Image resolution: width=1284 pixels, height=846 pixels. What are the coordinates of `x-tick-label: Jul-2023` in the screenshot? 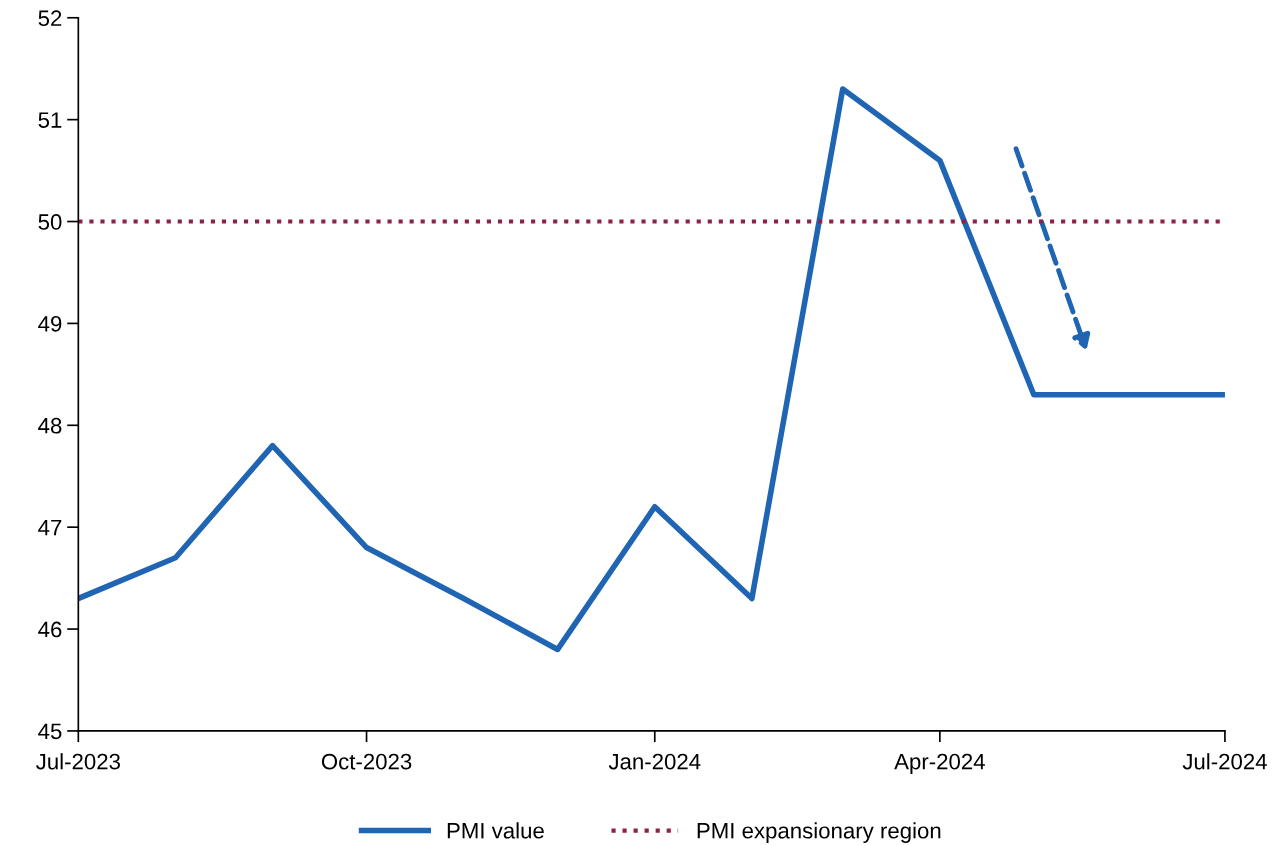 It's located at (78, 761).